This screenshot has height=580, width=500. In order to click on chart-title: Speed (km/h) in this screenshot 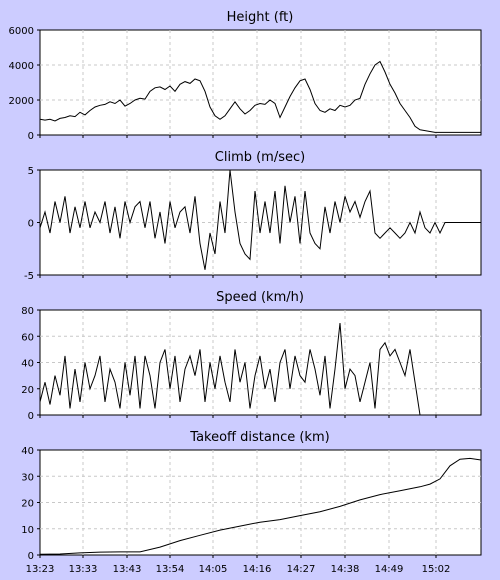, I will do `click(260, 297)`.